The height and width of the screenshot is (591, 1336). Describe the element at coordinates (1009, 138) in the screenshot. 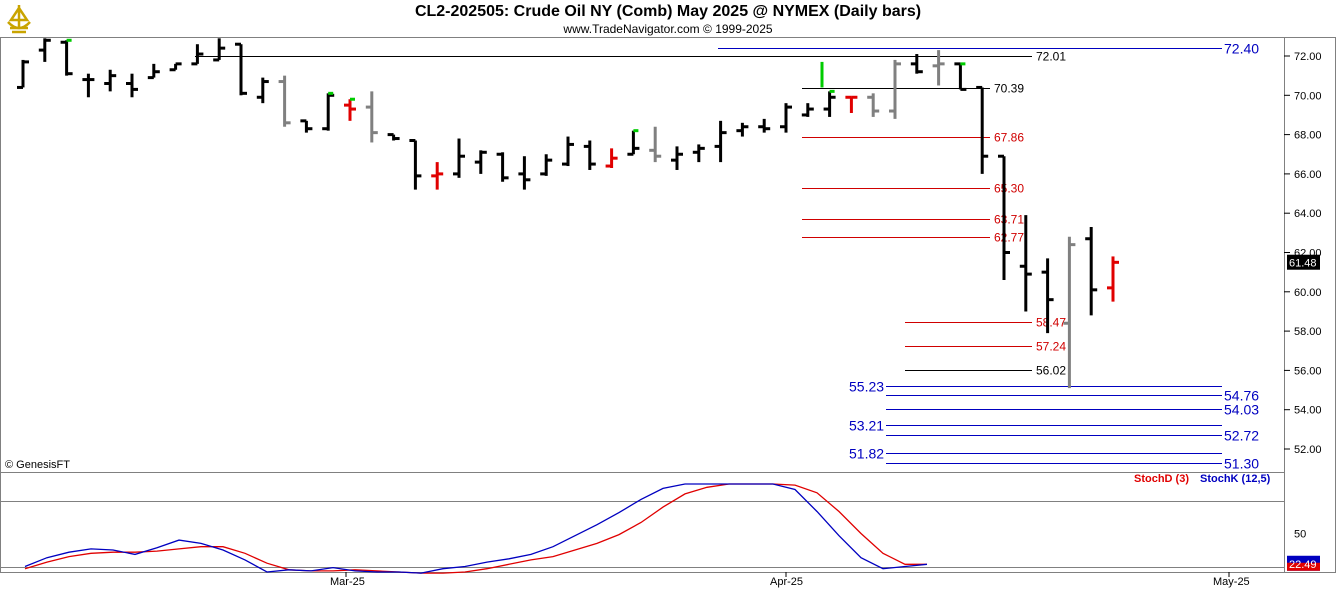

I see `level-label: 67.86` at that location.